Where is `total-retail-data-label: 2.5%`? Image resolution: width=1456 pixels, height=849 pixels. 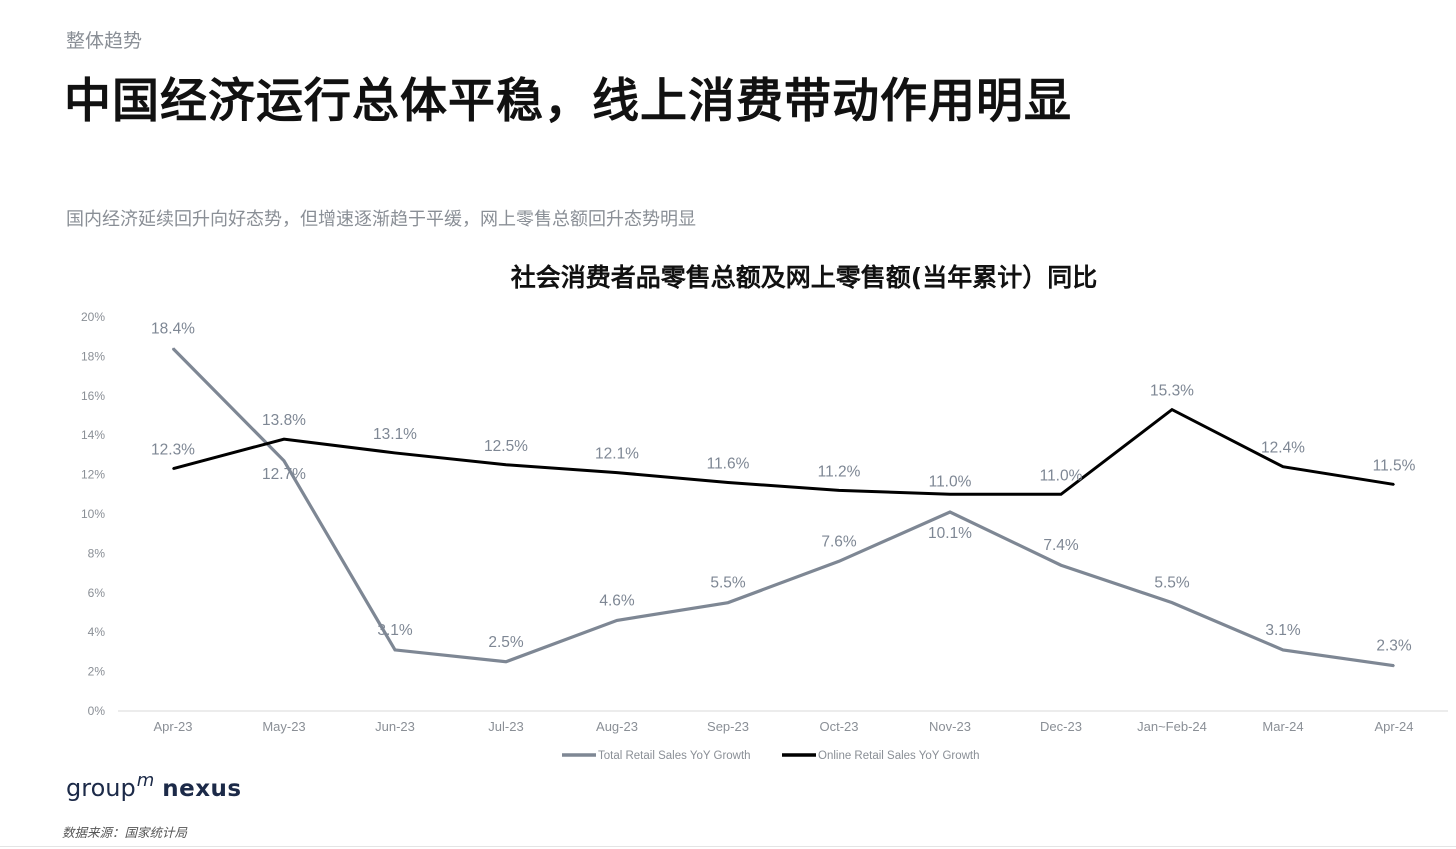
total-retail-data-label: 2.5% is located at coordinates (506, 642).